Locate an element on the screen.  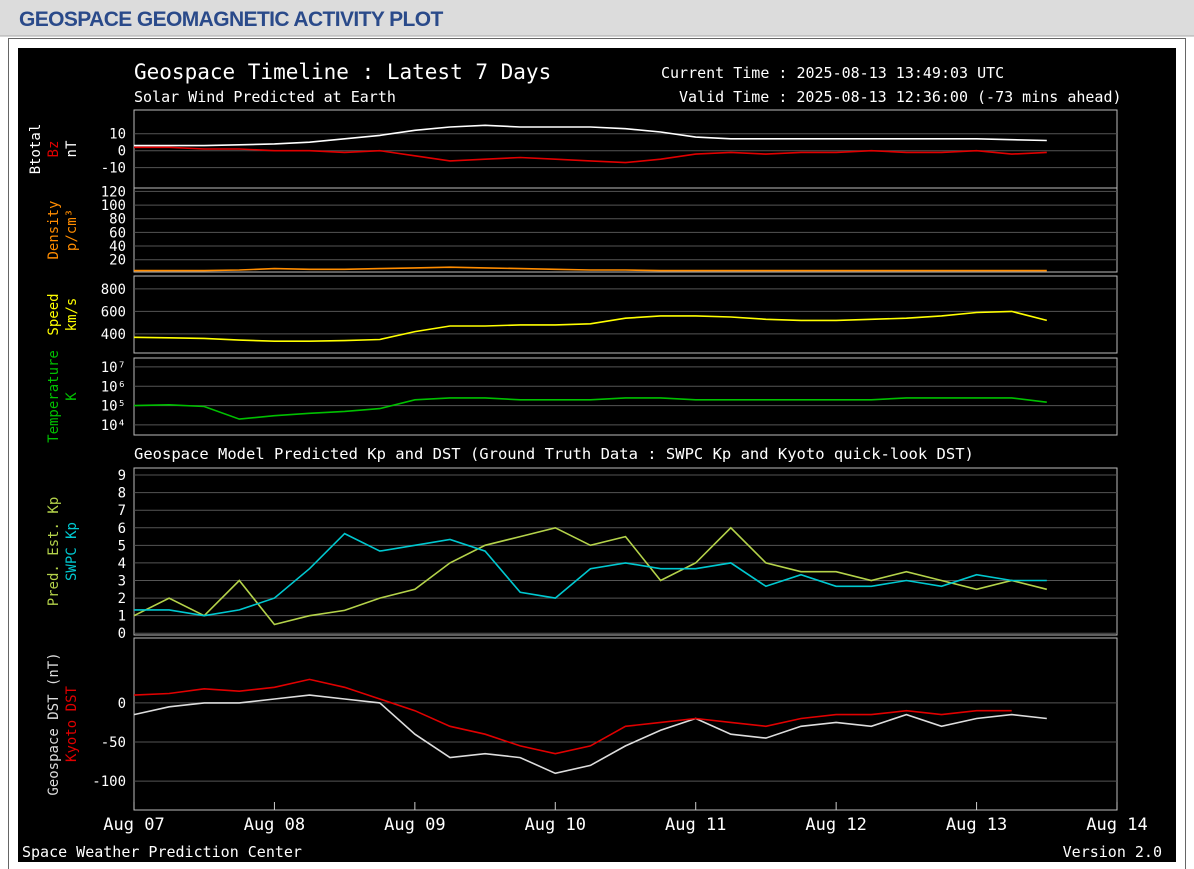
x-tick-label: Aug 11 is located at coordinates (695, 825).